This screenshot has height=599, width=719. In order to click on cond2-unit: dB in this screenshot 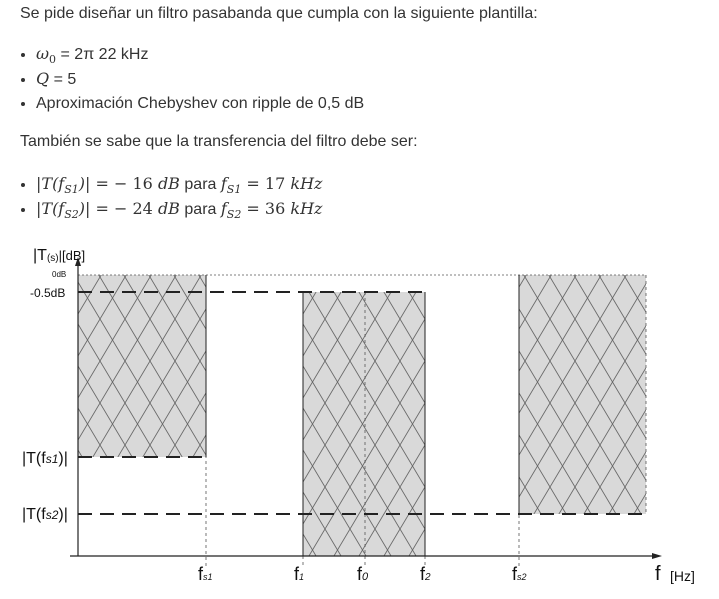, I will do `click(168, 208)`.